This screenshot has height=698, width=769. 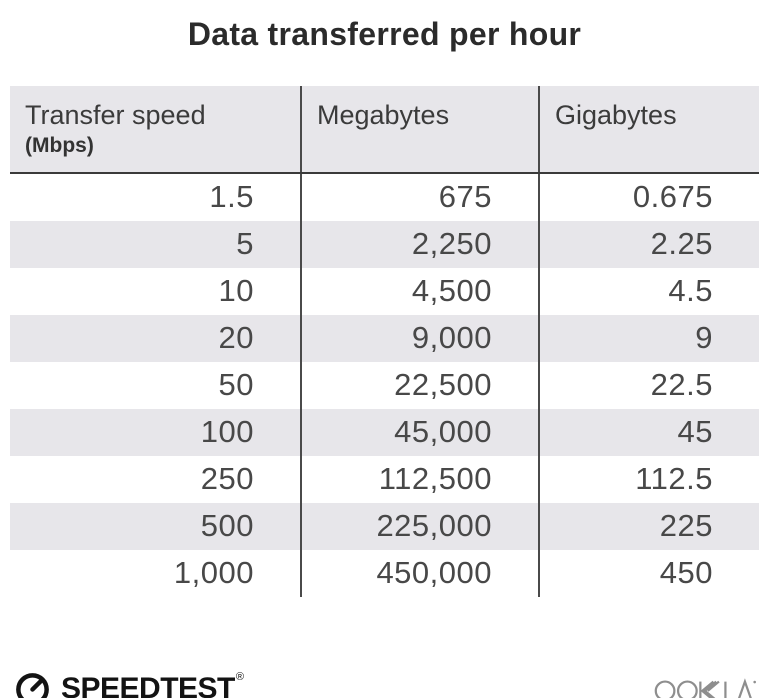 I want to click on cell-gigabytes: 112.5, so click(x=648, y=479).